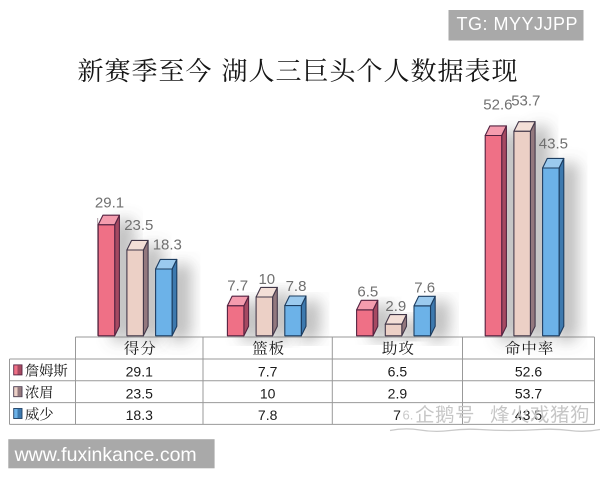 The width and height of the screenshot is (600, 480). I want to click on svg-text: 6., so click(408, 415).